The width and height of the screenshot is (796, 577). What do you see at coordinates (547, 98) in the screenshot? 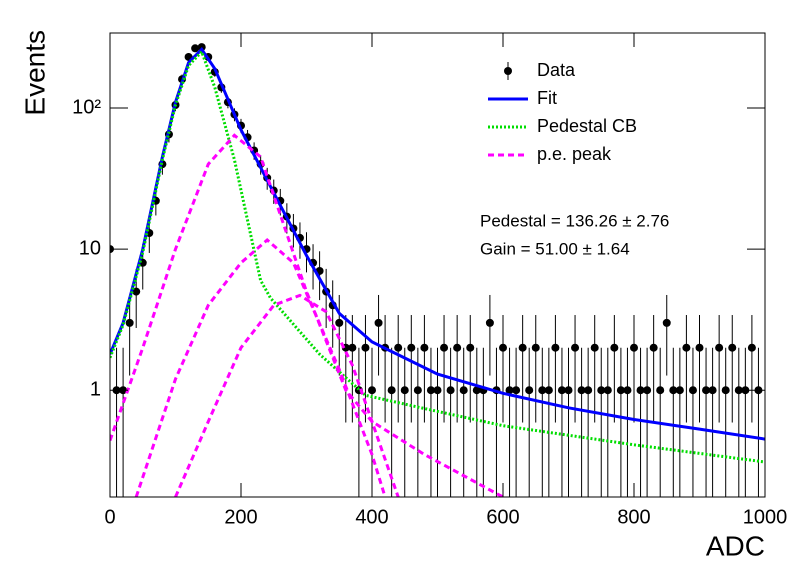
I see `legend-label: Fit` at bounding box center [547, 98].